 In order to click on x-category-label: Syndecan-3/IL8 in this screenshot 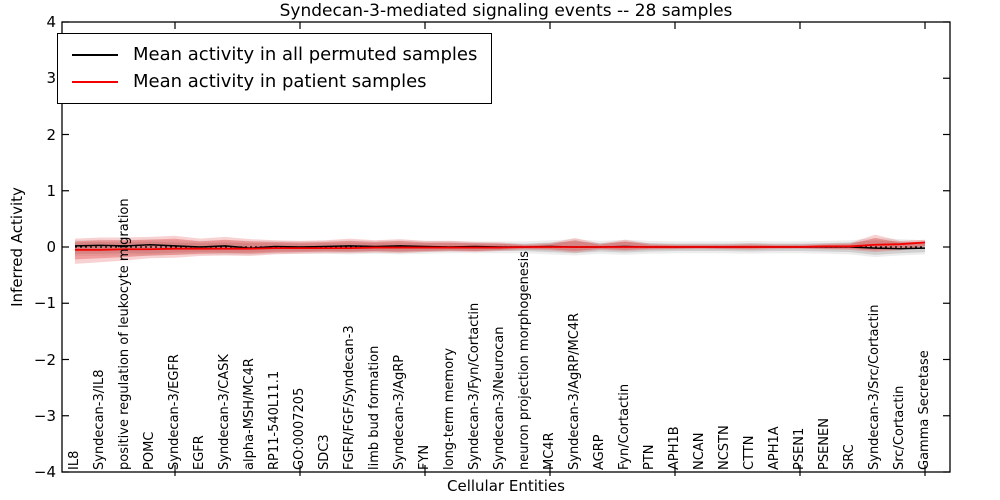, I will do `click(99, 419)`.